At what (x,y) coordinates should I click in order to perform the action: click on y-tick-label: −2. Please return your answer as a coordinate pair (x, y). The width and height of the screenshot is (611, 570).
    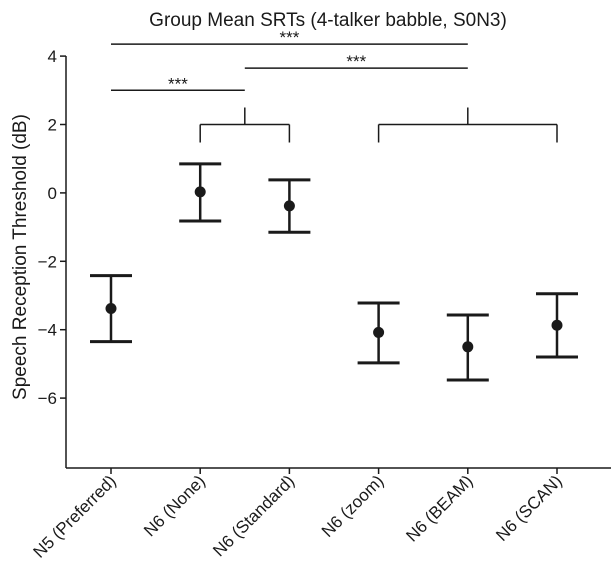
    Looking at the image, I should click on (47, 261).